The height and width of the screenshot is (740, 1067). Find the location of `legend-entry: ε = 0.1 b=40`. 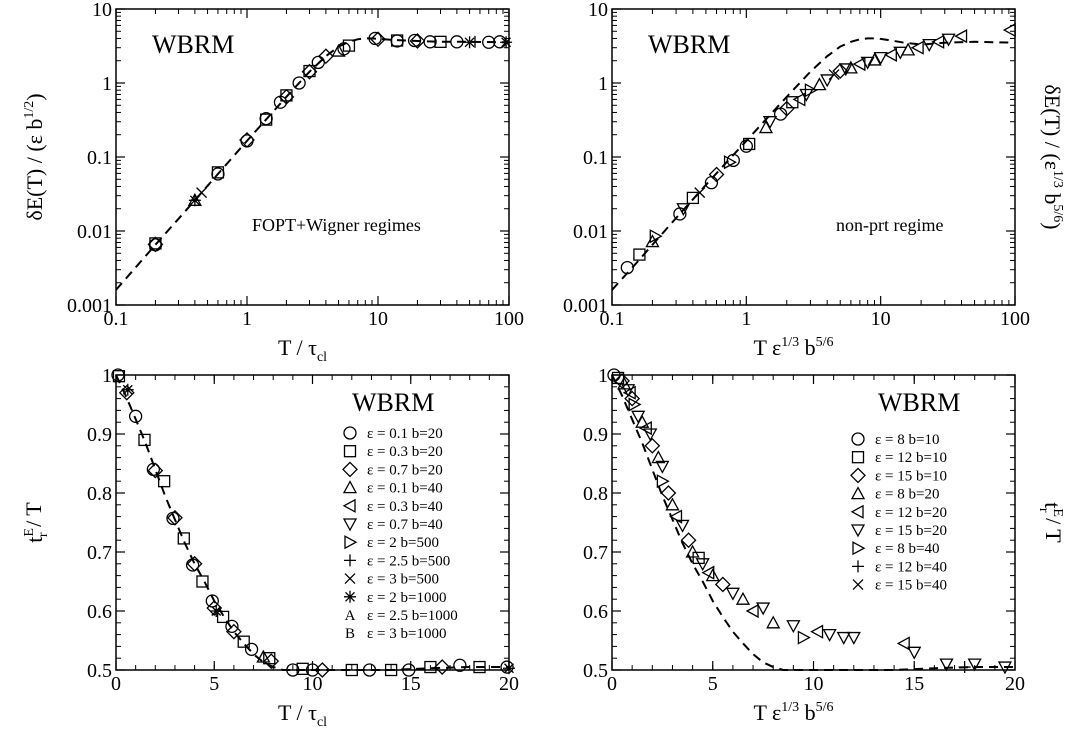

legend-entry: ε = 0.1 b=40 is located at coordinates (392, 488).